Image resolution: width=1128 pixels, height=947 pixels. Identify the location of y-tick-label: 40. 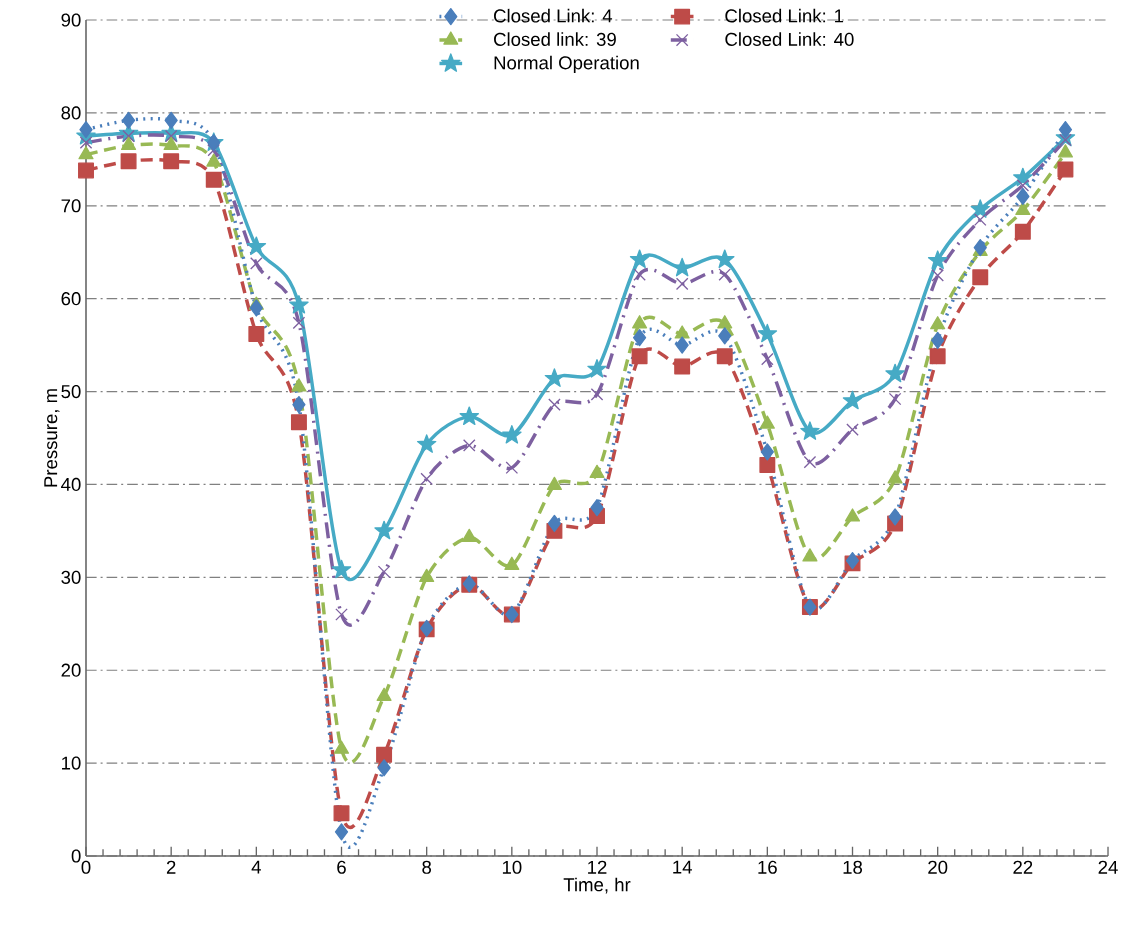
(71, 484).